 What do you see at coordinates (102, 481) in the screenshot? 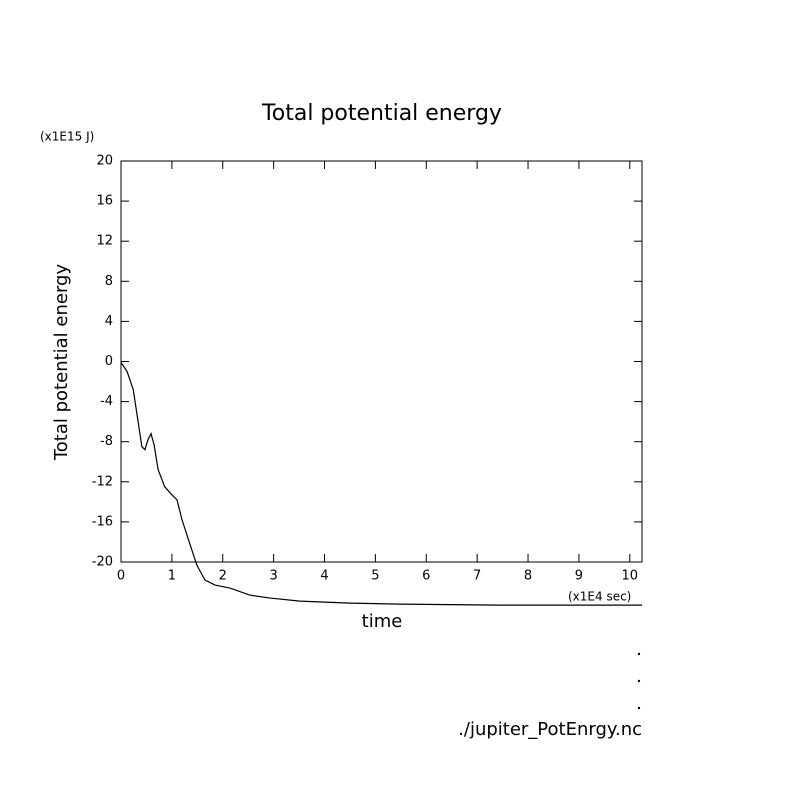
I see `y-tick-label: -12` at bounding box center [102, 481].